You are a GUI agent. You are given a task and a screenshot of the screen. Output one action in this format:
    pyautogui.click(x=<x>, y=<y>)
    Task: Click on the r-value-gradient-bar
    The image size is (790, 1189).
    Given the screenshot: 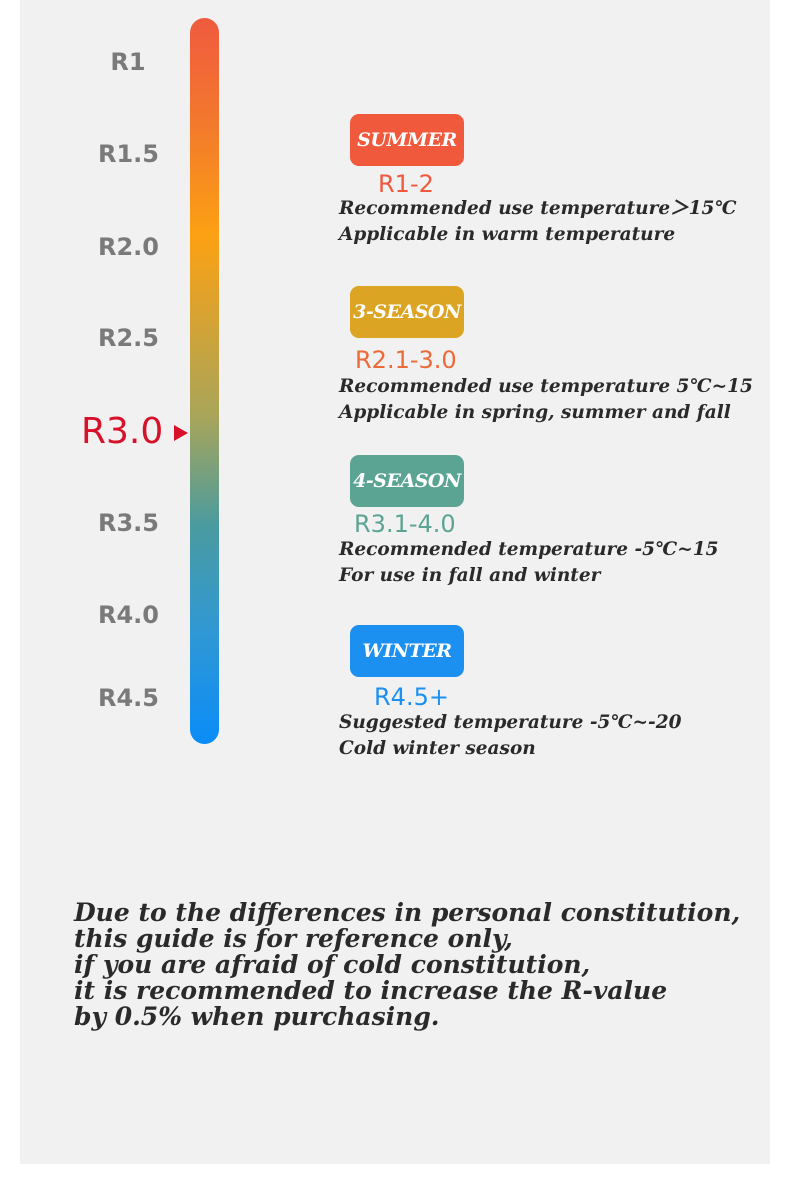 What is the action you would take?
    pyautogui.click(x=204, y=381)
    